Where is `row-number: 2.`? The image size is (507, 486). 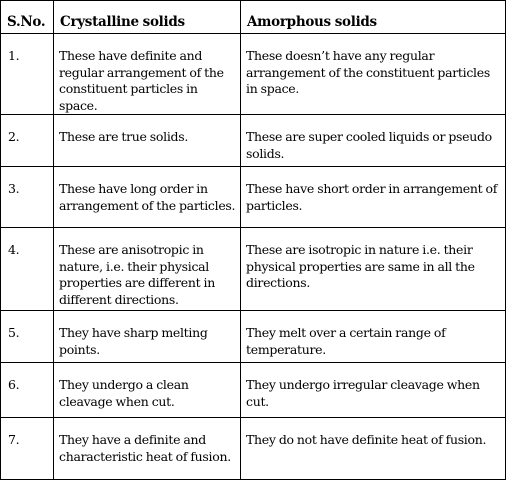
row-number: 2. is located at coordinates (27, 140).